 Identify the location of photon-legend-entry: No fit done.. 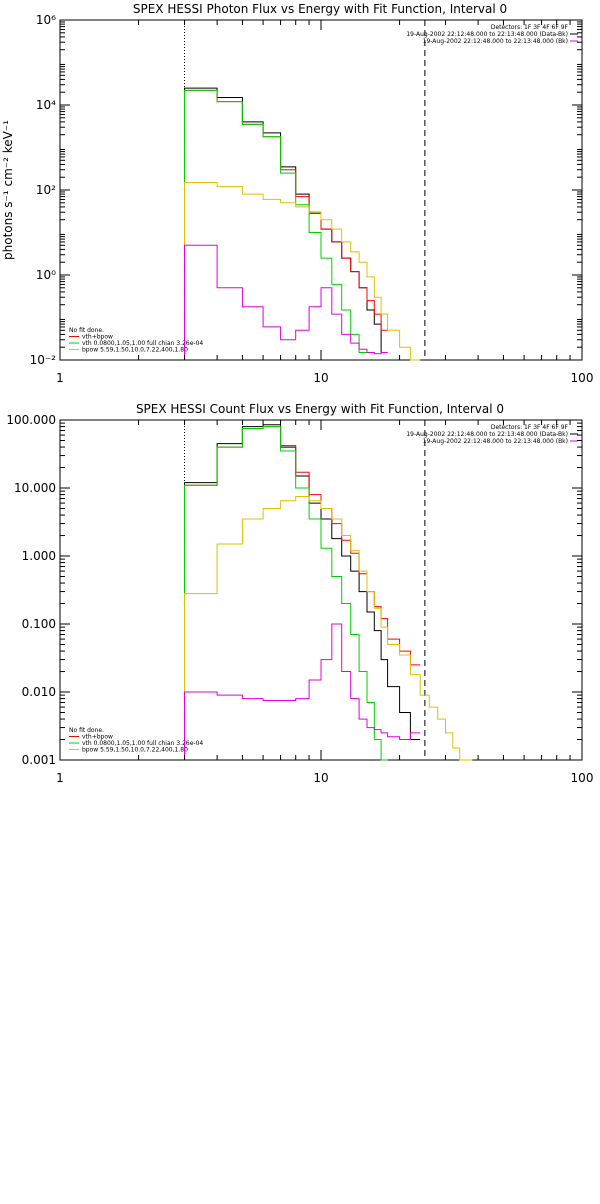
(86, 330).